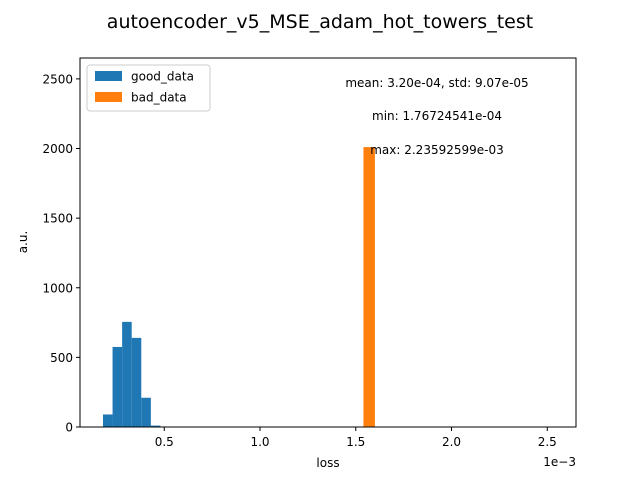 Image resolution: width=640 pixels, height=480 pixels. What do you see at coordinates (148, 88) in the screenshot?
I see `legend: good_data bad_data` at bounding box center [148, 88].